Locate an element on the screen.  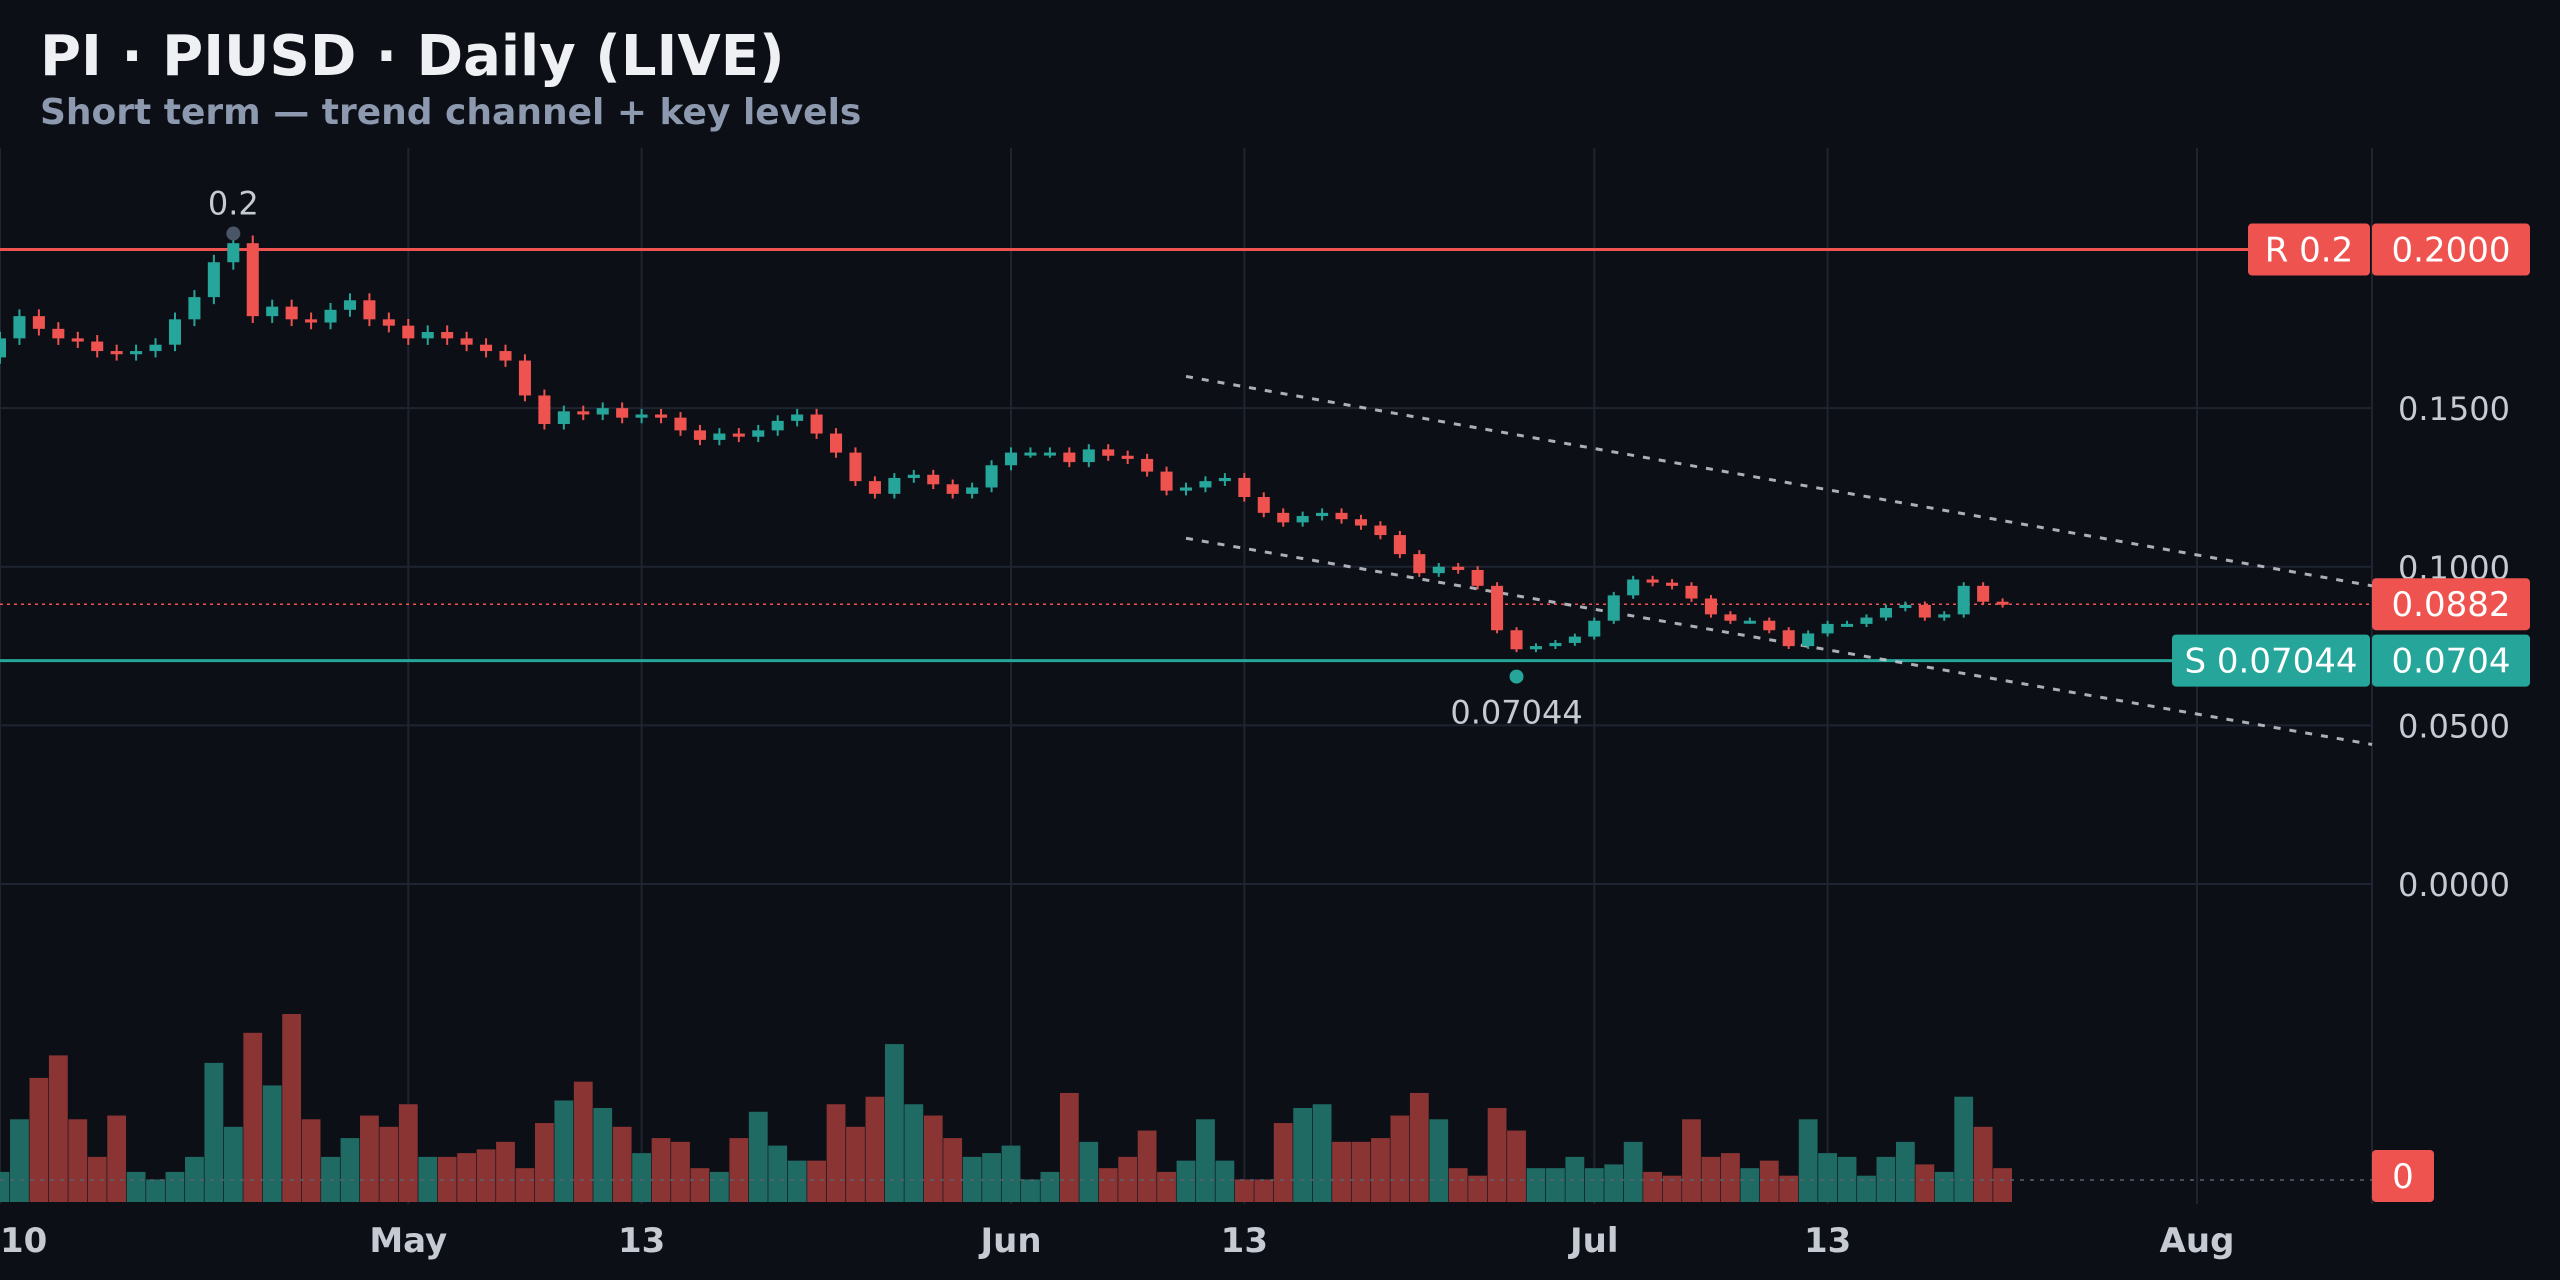
support-tag-text: S 0.07044 is located at coordinates (2271, 662).